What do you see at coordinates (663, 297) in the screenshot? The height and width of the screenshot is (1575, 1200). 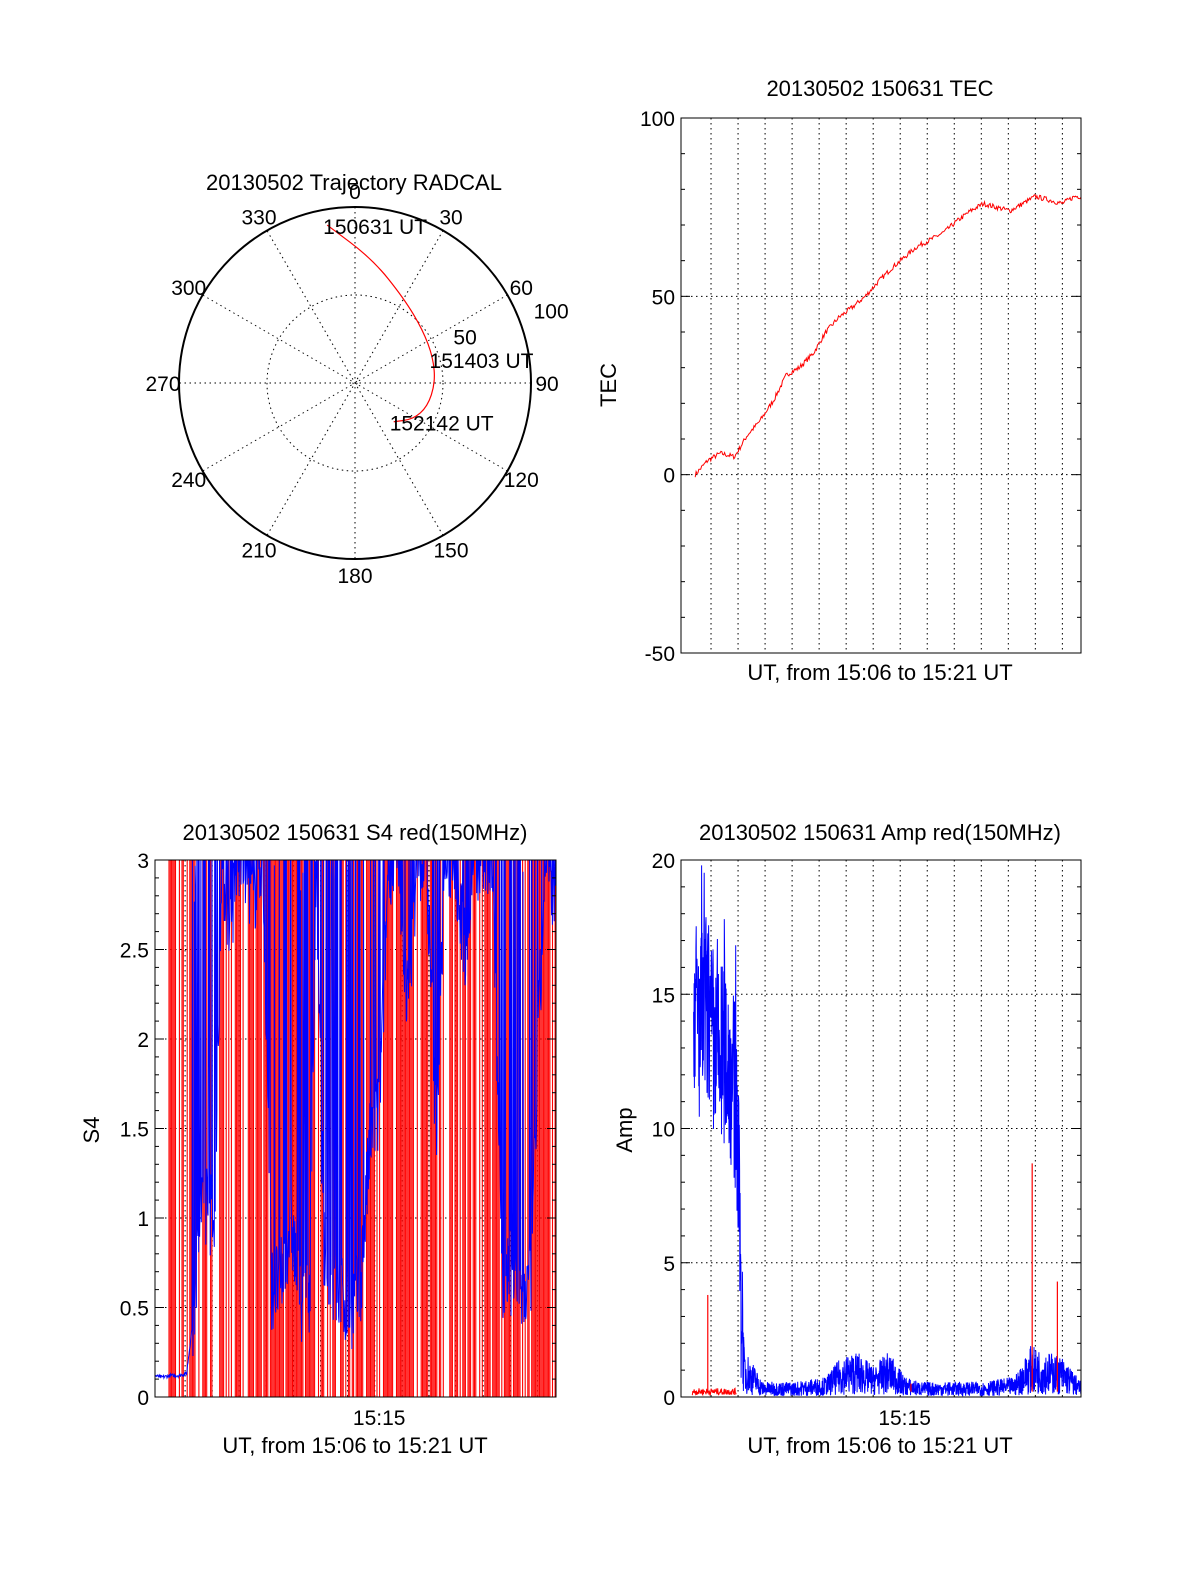 I see `y-tick-label: 50` at bounding box center [663, 297].